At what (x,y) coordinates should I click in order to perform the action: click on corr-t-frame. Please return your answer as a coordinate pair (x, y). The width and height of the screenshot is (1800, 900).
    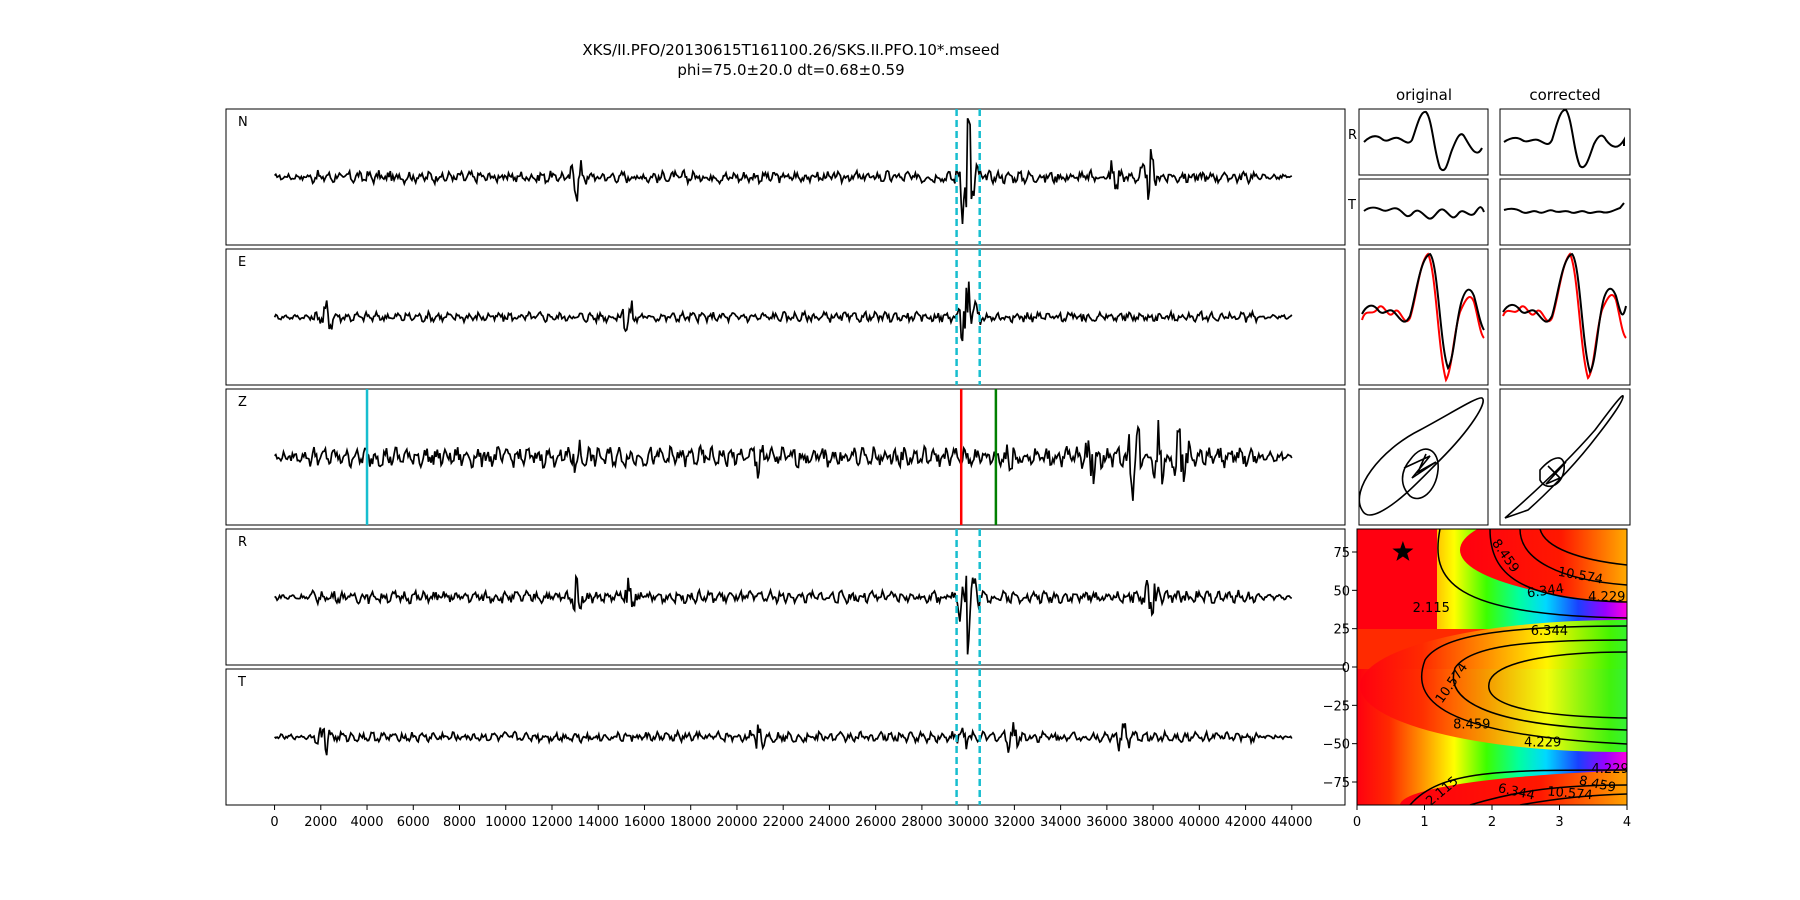
    Looking at the image, I should click on (1565, 212).